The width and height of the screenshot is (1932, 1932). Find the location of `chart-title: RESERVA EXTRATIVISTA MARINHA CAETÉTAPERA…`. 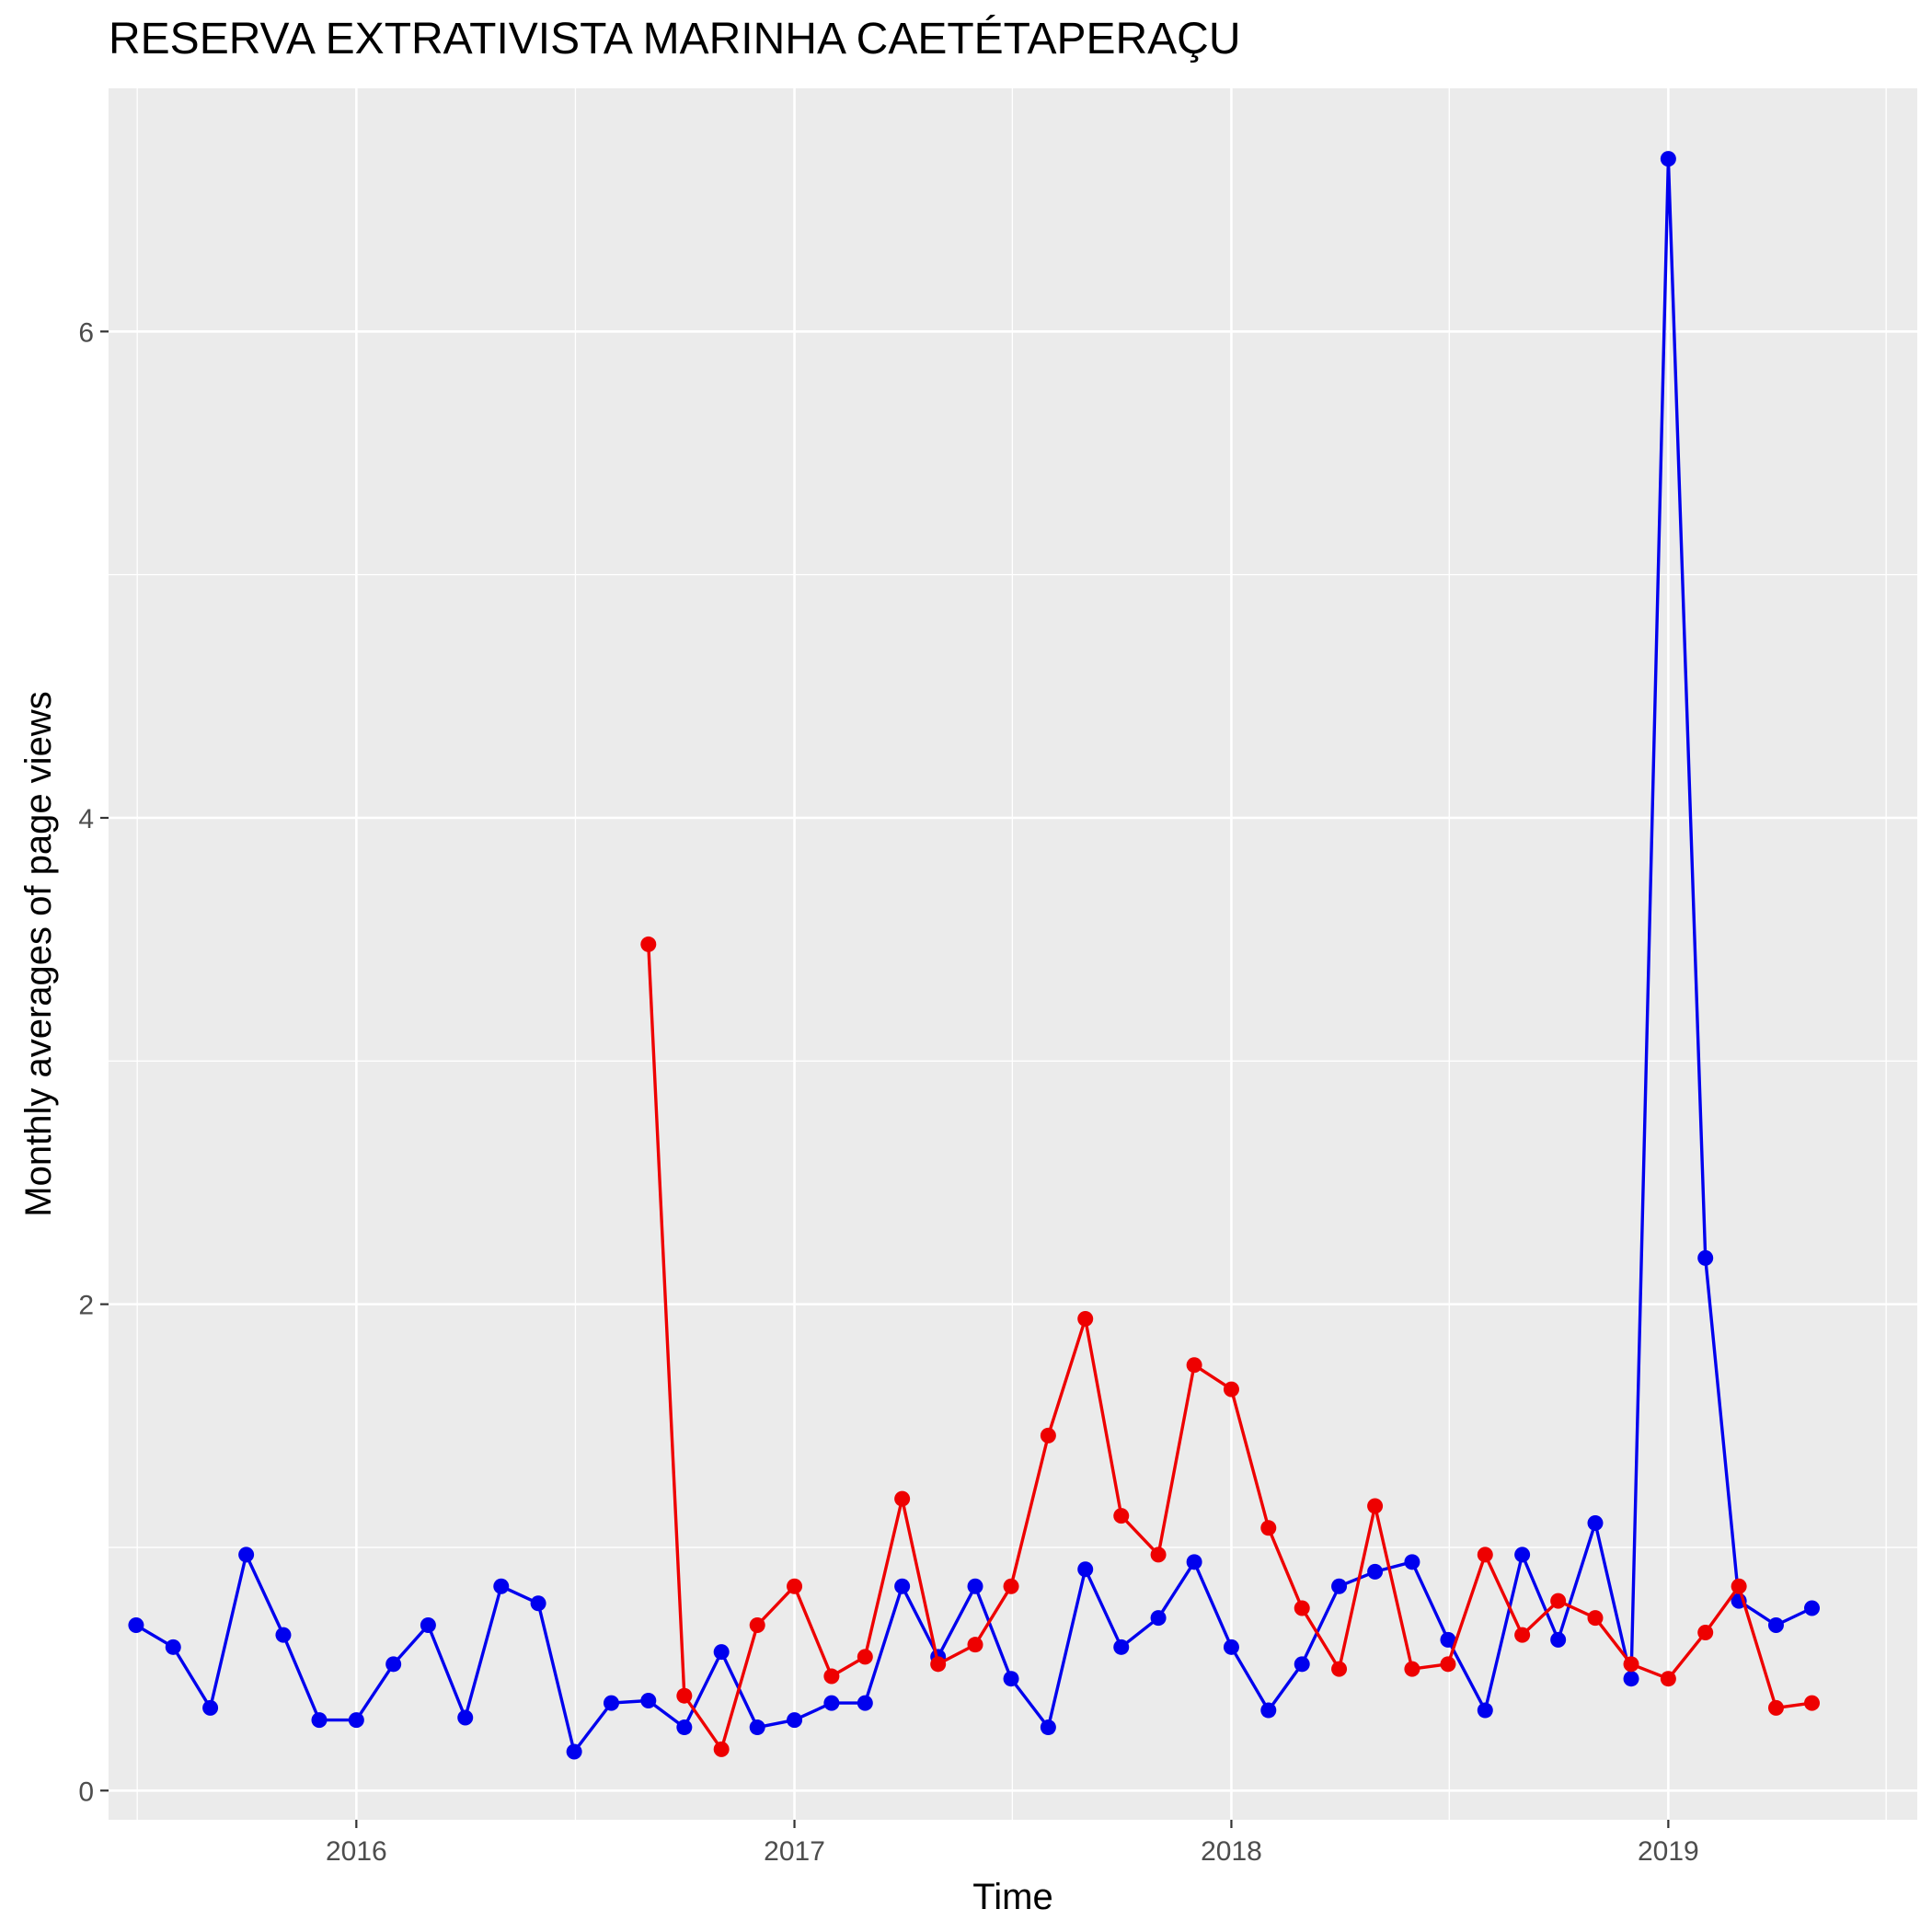

chart-title: RESERVA EXTRATIVISTA MARINHA CAETÉTAPERA… is located at coordinates (675, 39).